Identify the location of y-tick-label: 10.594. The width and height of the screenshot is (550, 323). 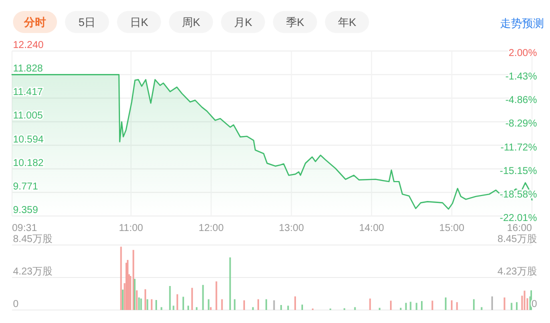
(28, 140).